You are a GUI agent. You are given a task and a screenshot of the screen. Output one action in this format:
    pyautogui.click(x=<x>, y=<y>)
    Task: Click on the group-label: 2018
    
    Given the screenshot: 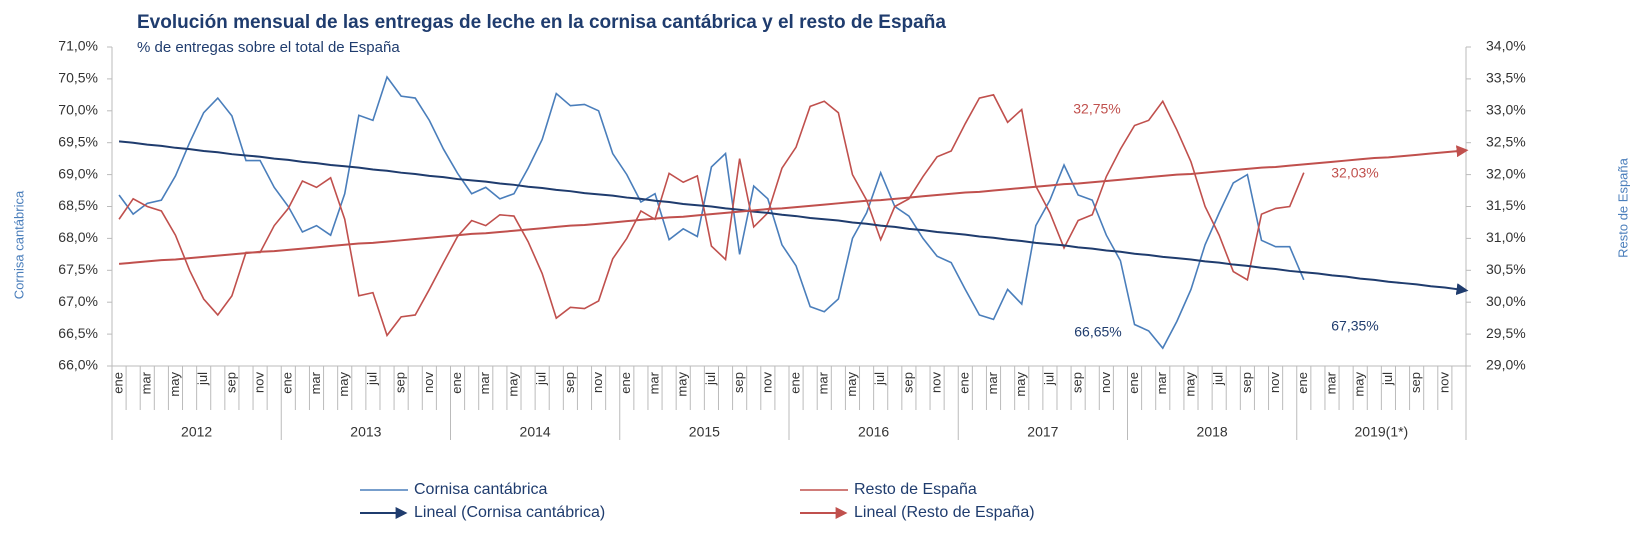 What is the action you would take?
    pyautogui.click(x=1212, y=432)
    